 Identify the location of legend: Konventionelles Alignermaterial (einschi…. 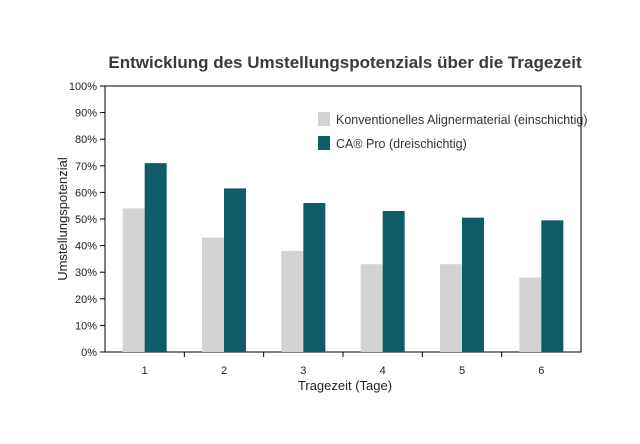
(453, 131).